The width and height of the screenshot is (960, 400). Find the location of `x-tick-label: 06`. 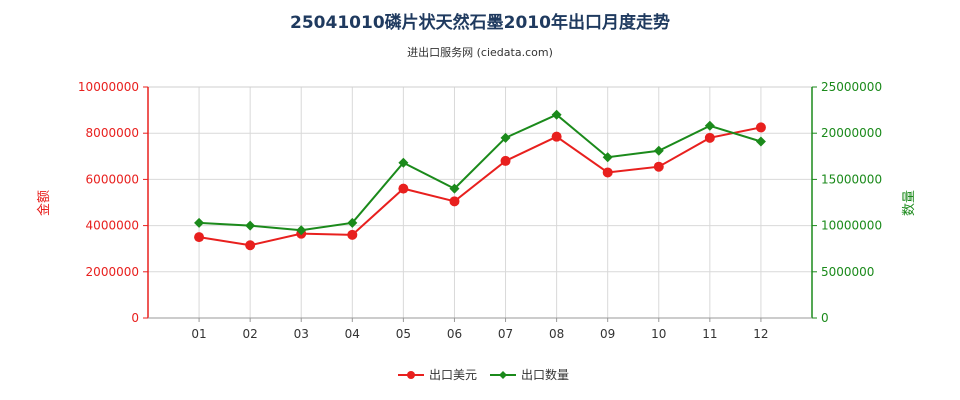

x-tick-label: 06 is located at coordinates (454, 334).